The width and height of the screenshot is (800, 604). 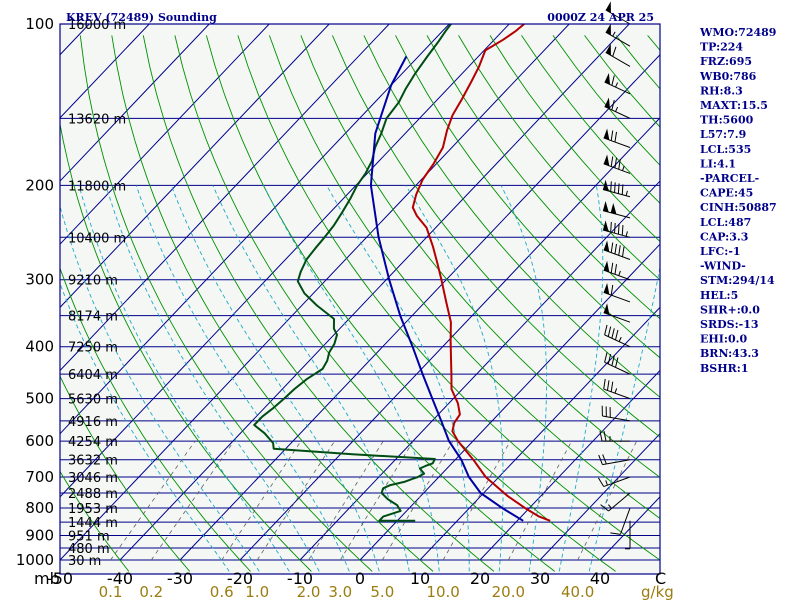 I want to click on index-label: WMO:72489, so click(x=737, y=32).